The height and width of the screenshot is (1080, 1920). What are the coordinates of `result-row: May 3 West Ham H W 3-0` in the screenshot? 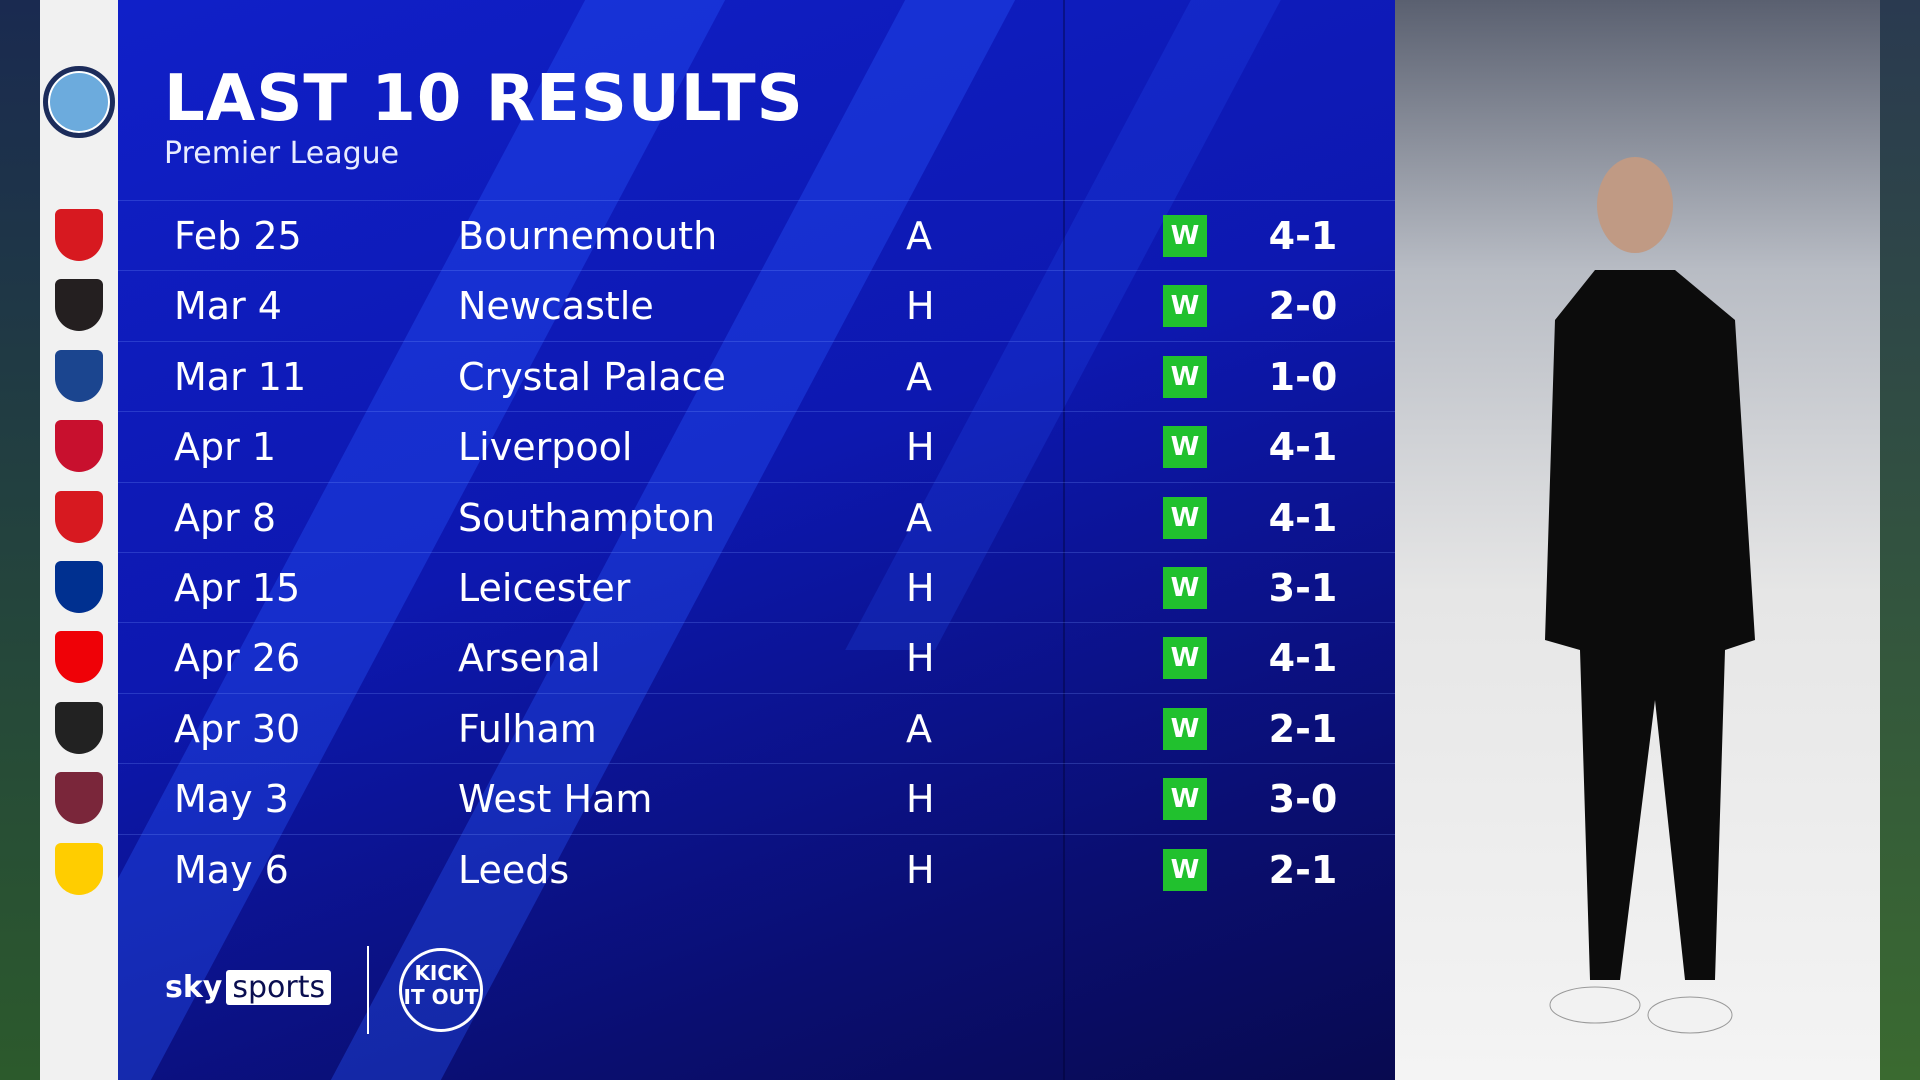 It's located at (756, 798).